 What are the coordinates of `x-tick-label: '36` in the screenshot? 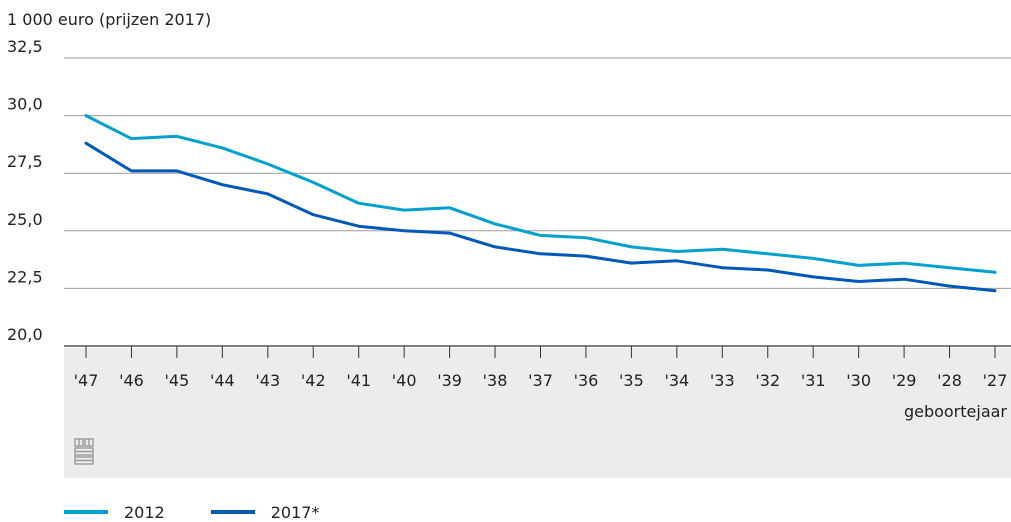 It's located at (586, 380).